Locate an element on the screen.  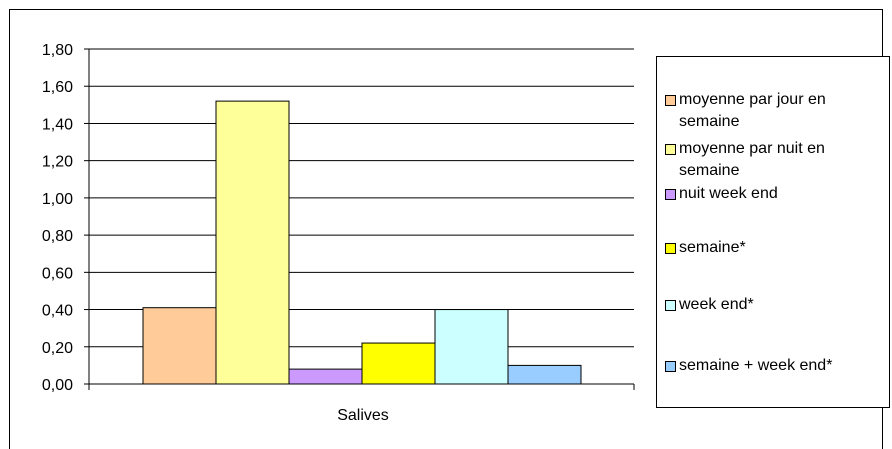
y-tick-label: 1,60 is located at coordinates (57, 87).